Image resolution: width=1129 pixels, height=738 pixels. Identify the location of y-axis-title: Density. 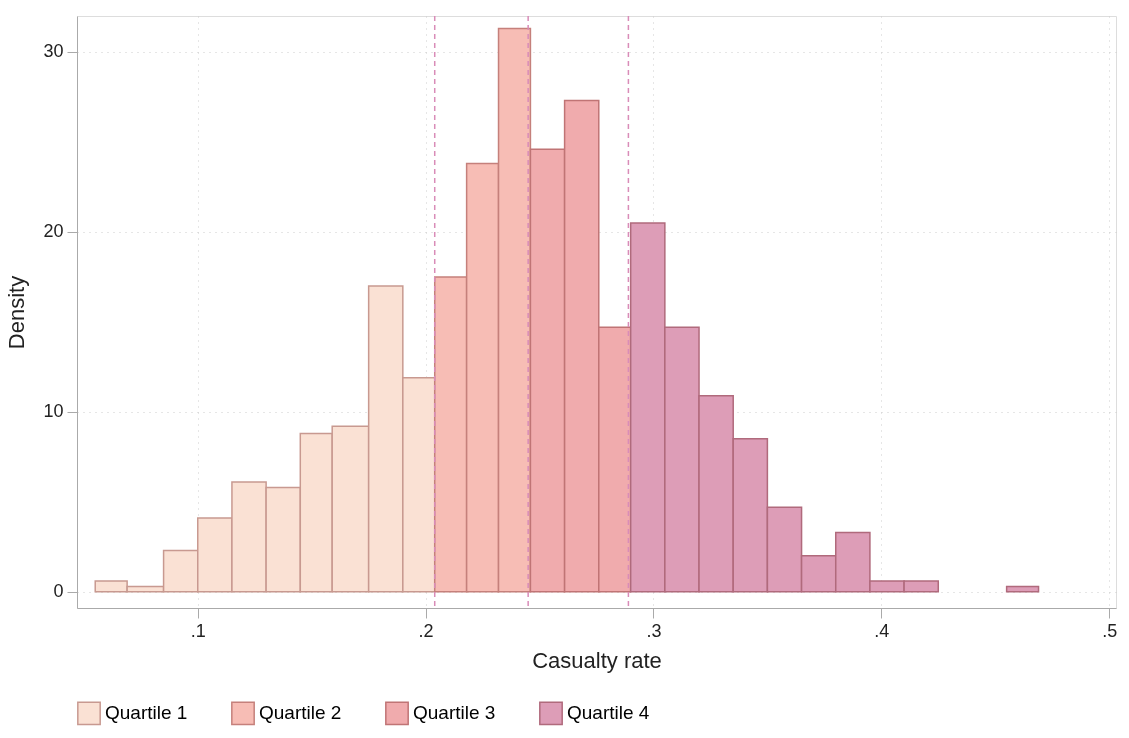
(17, 312).